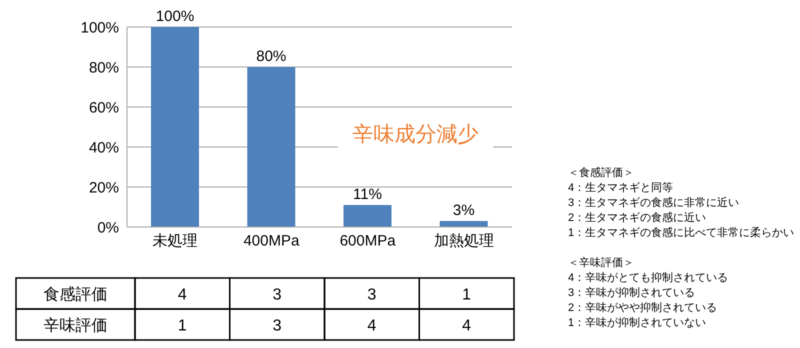  Describe the element at coordinates (108, 227) in the screenshot. I see `y-tick-label: 0%` at that location.